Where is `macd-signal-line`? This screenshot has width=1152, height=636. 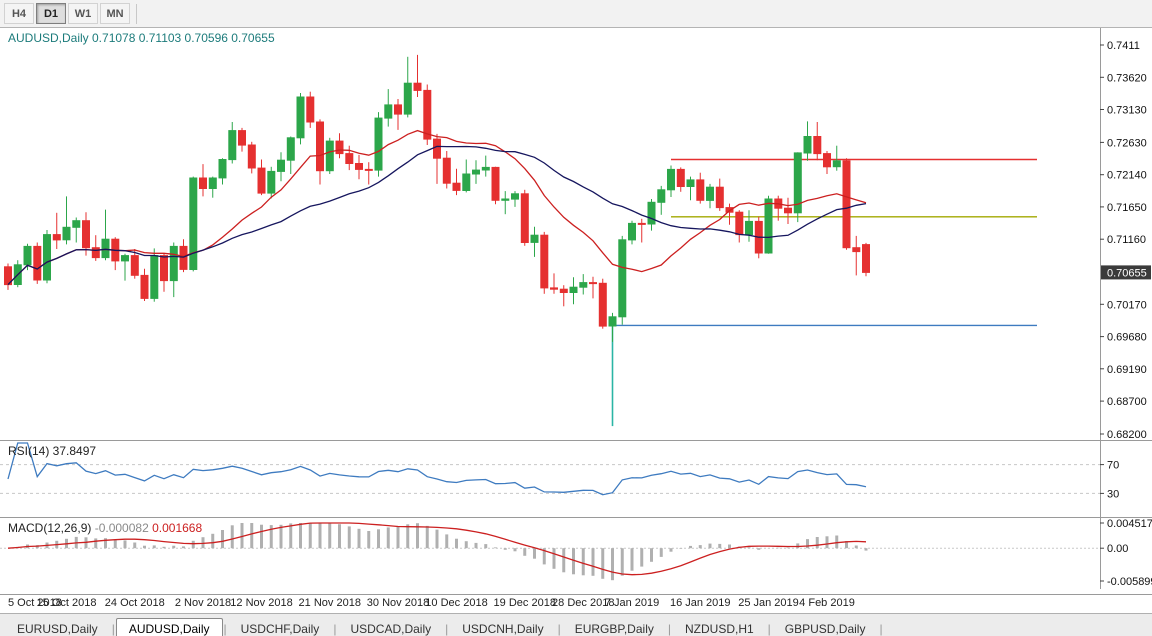 macd-signal-line is located at coordinates (437, 549).